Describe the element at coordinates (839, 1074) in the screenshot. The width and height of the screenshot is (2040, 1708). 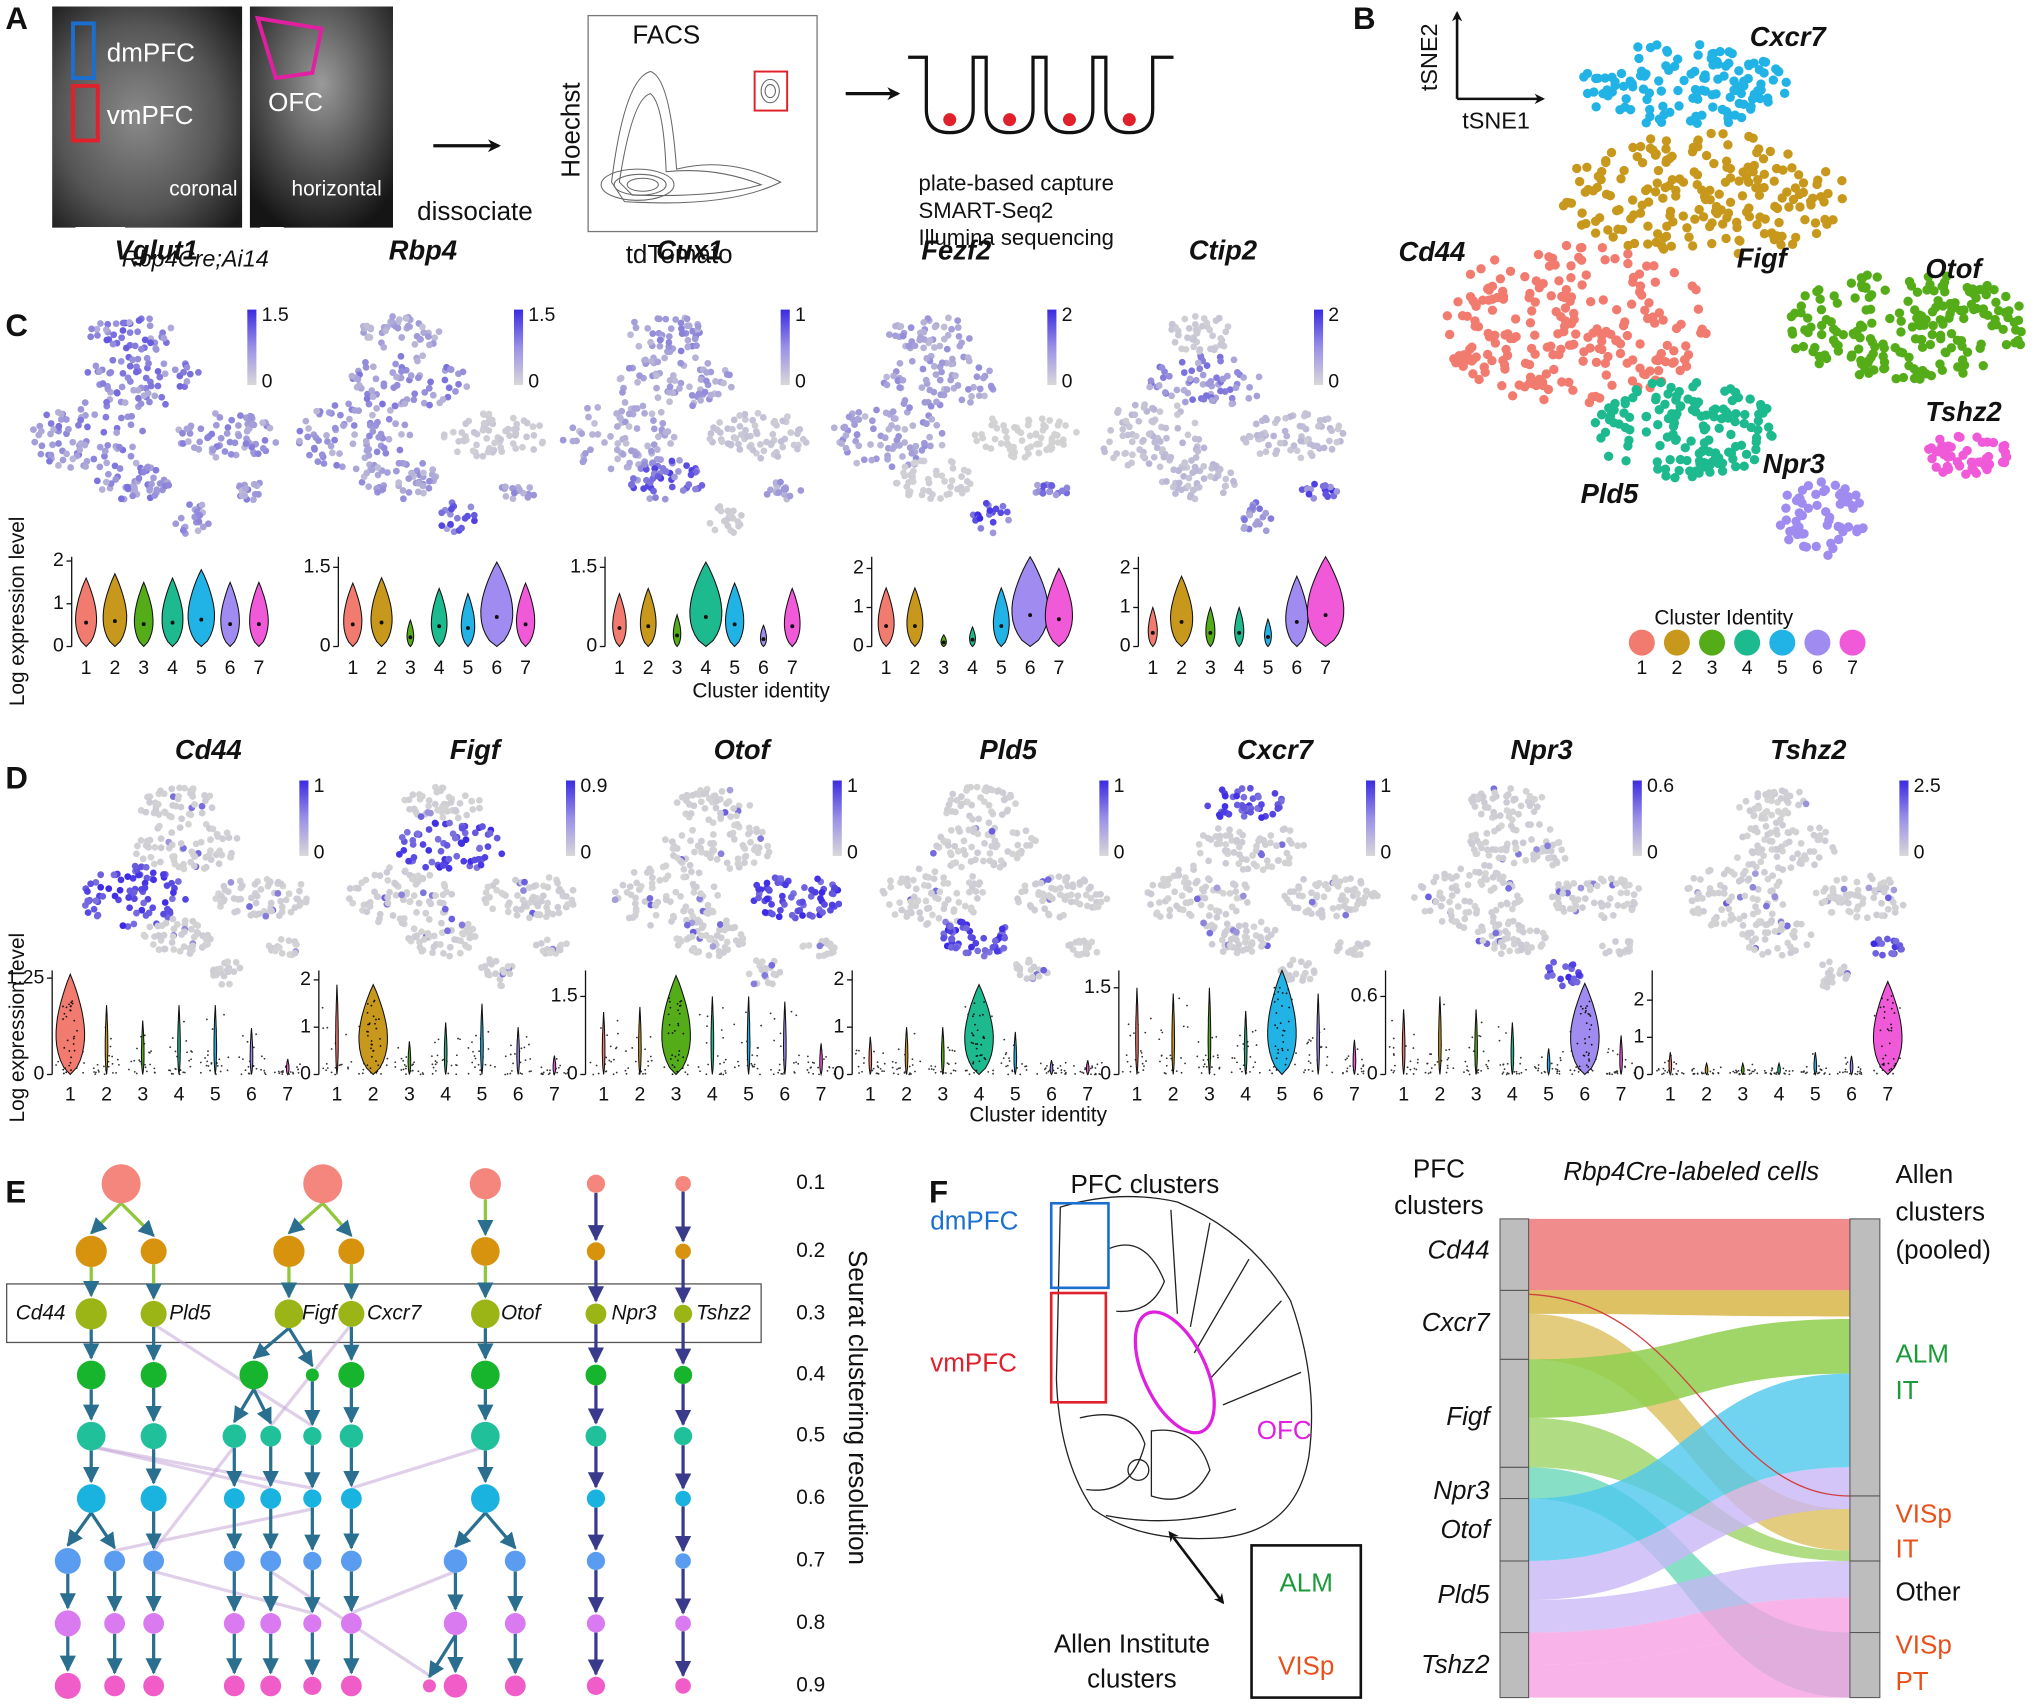
I see `y-tick-label: 0` at that location.